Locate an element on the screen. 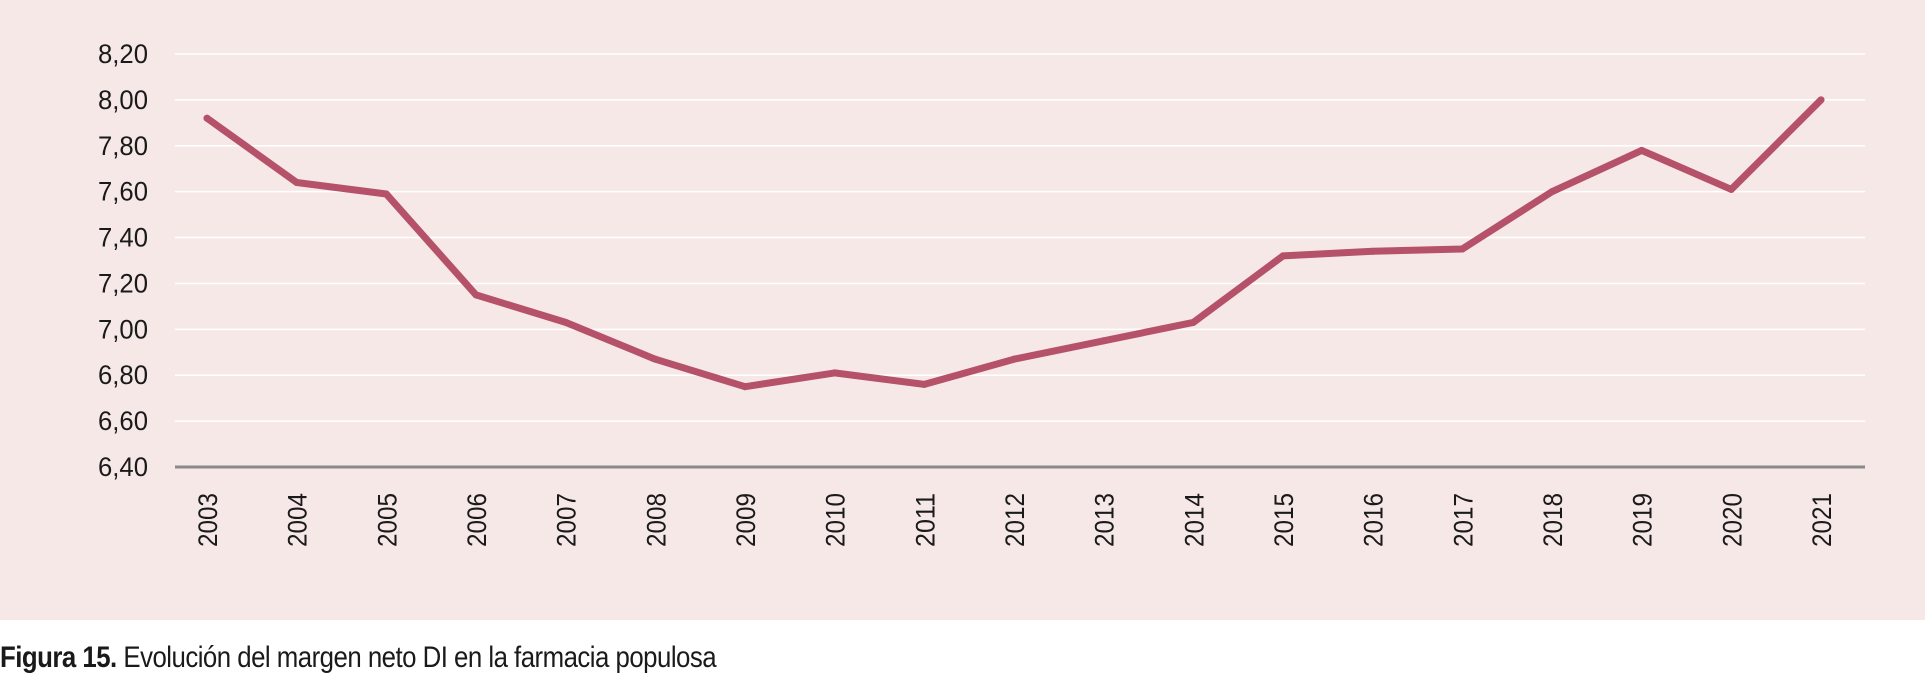 The height and width of the screenshot is (685, 1925). y-tick-label: 6,80 is located at coordinates (123, 375).